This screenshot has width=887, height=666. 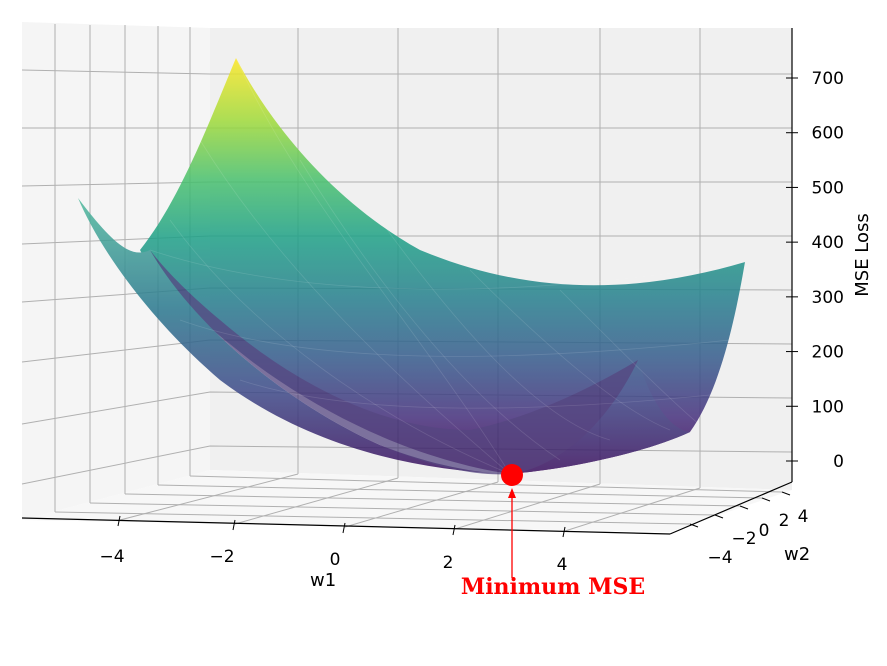 I want to click on annotation-arrowhead, so click(x=512, y=493).